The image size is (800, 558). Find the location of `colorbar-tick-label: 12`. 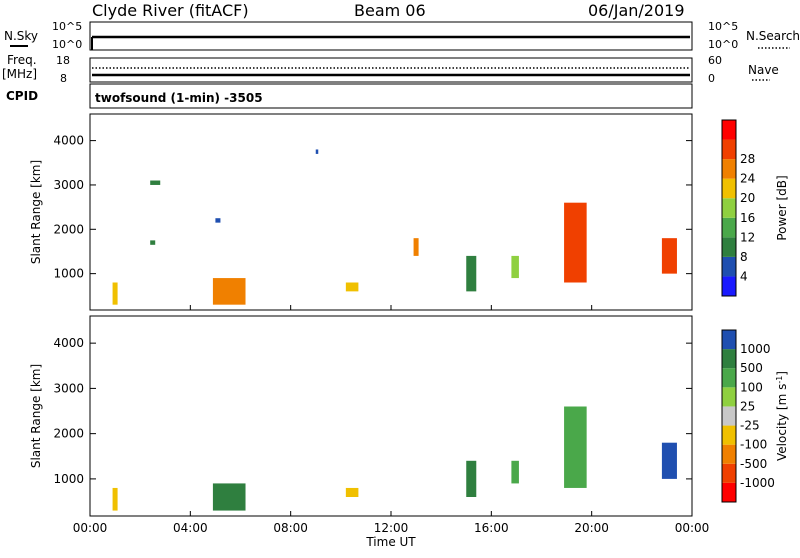

colorbar-tick-label: 12 is located at coordinates (747, 237).